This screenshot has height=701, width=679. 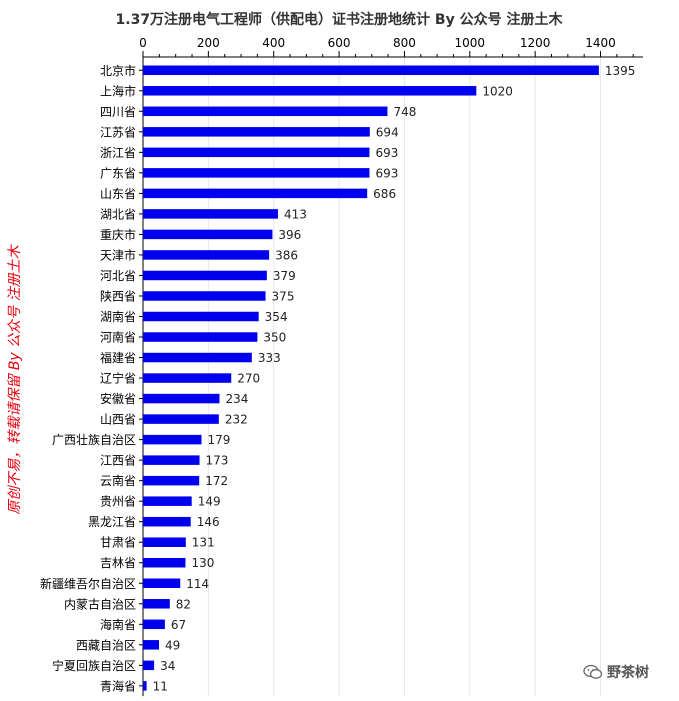 I want to click on value-label: 114, so click(x=197, y=584).